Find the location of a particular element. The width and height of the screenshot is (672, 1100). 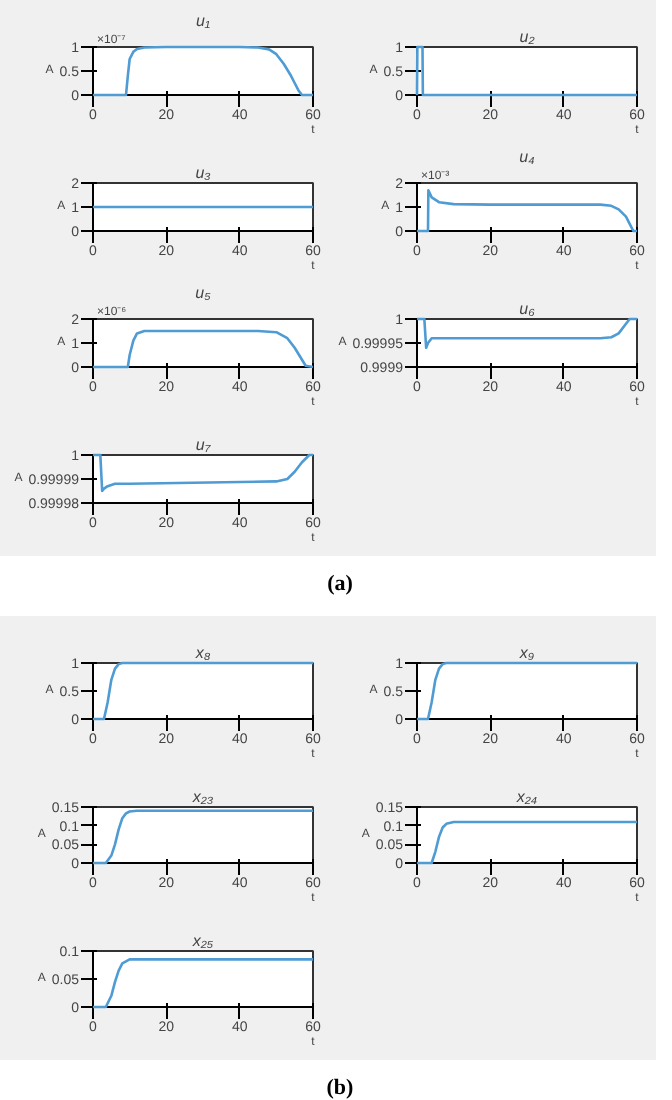

text: (a) is located at coordinates (340, 585).